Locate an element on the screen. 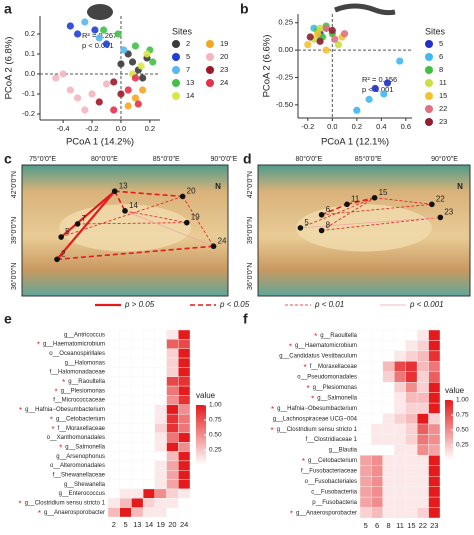 This screenshot has width=474, height=535. y-tick-label: -0.25 is located at coordinates (284, 76).